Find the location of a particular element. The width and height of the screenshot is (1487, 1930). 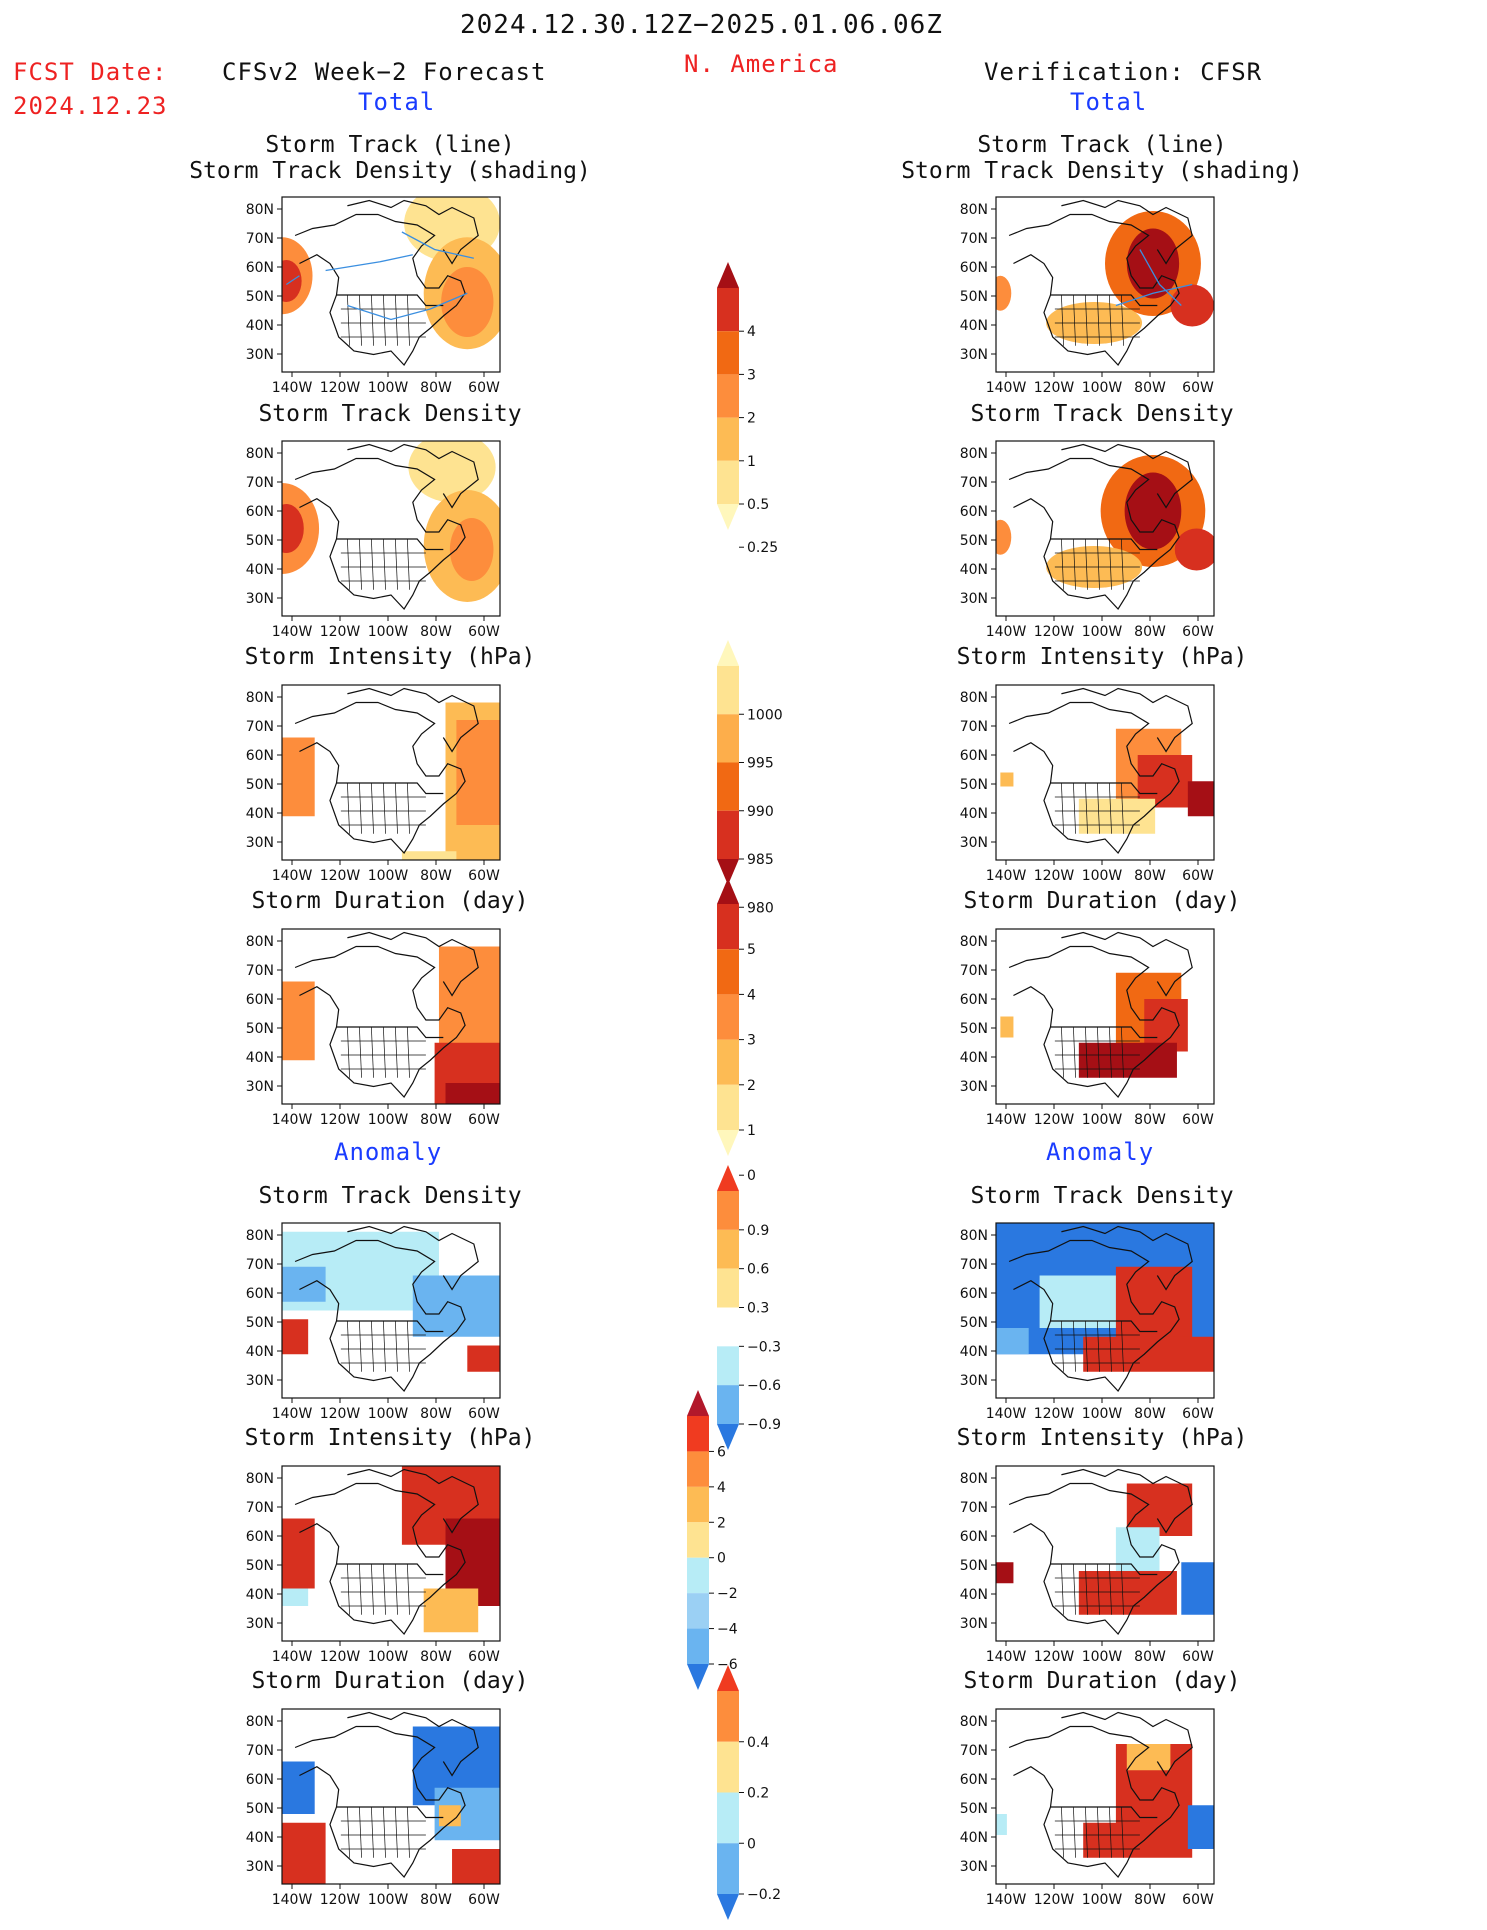

title-intensity-anom-right: Storm Intensity (hPa) is located at coordinates (1102, 1438).